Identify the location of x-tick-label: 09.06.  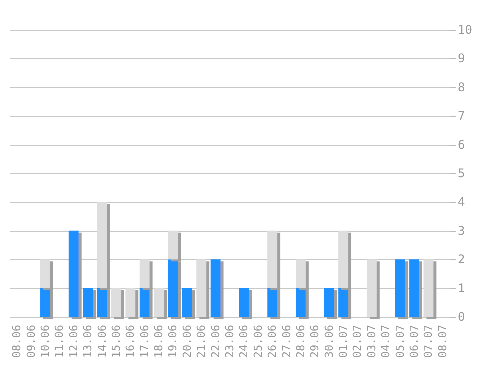
(31, 341).